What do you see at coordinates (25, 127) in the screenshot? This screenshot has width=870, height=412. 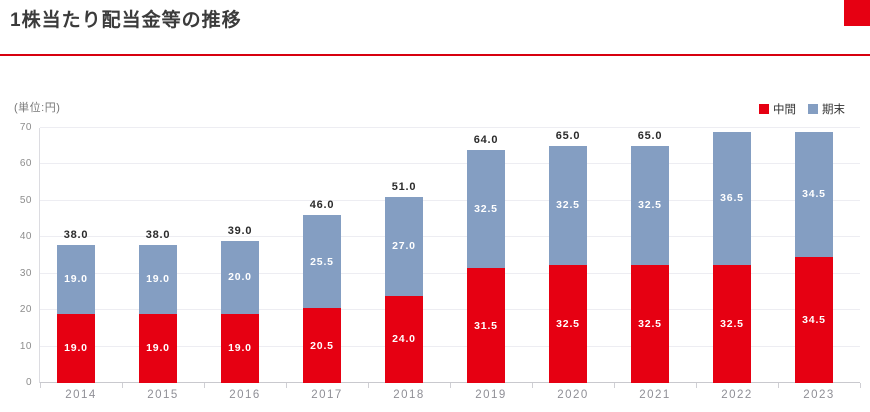 I see `y-axis-label: 70` at bounding box center [25, 127].